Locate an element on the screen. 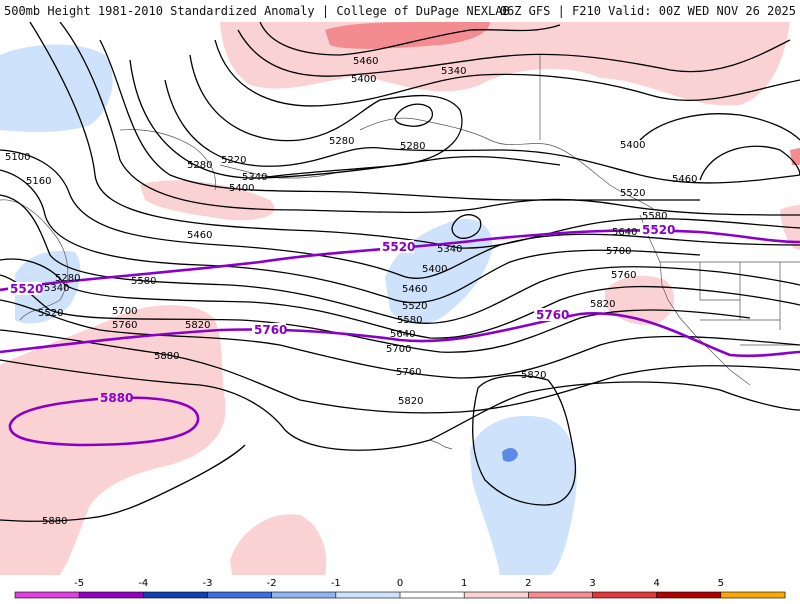 The width and height of the screenshot is (800, 604). colorbar-tick-label: -5 is located at coordinates (79, 583).